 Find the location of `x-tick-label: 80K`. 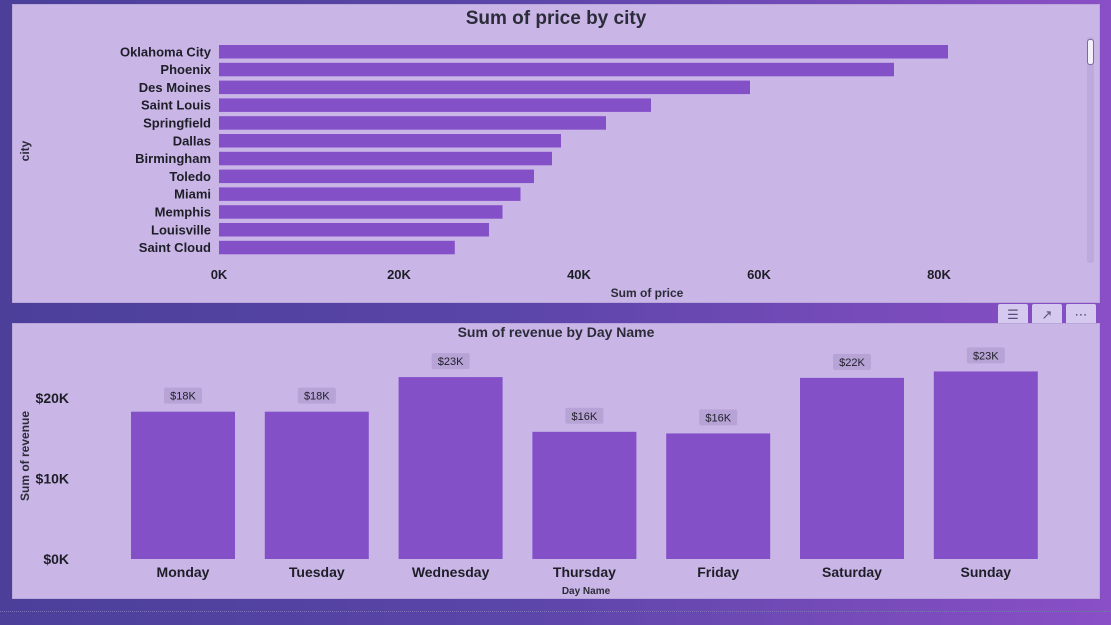

x-tick-label: 80K is located at coordinates (939, 274).